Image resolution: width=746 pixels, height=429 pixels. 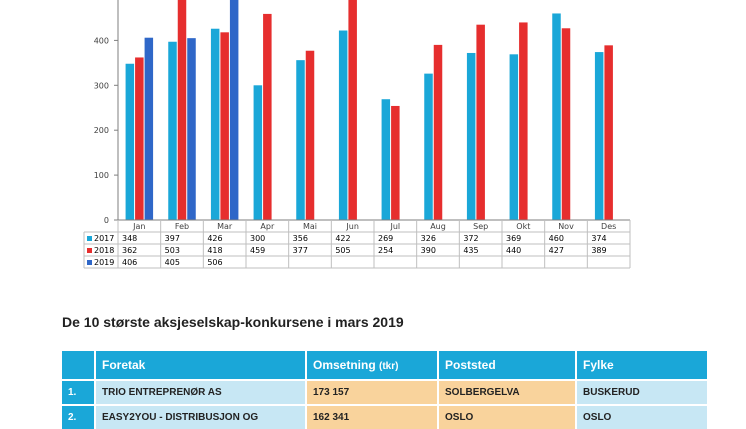 What do you see at coordinates (470, 238) in the screenshot?
I see `data-label: 372` at bounding box center [470, 238].